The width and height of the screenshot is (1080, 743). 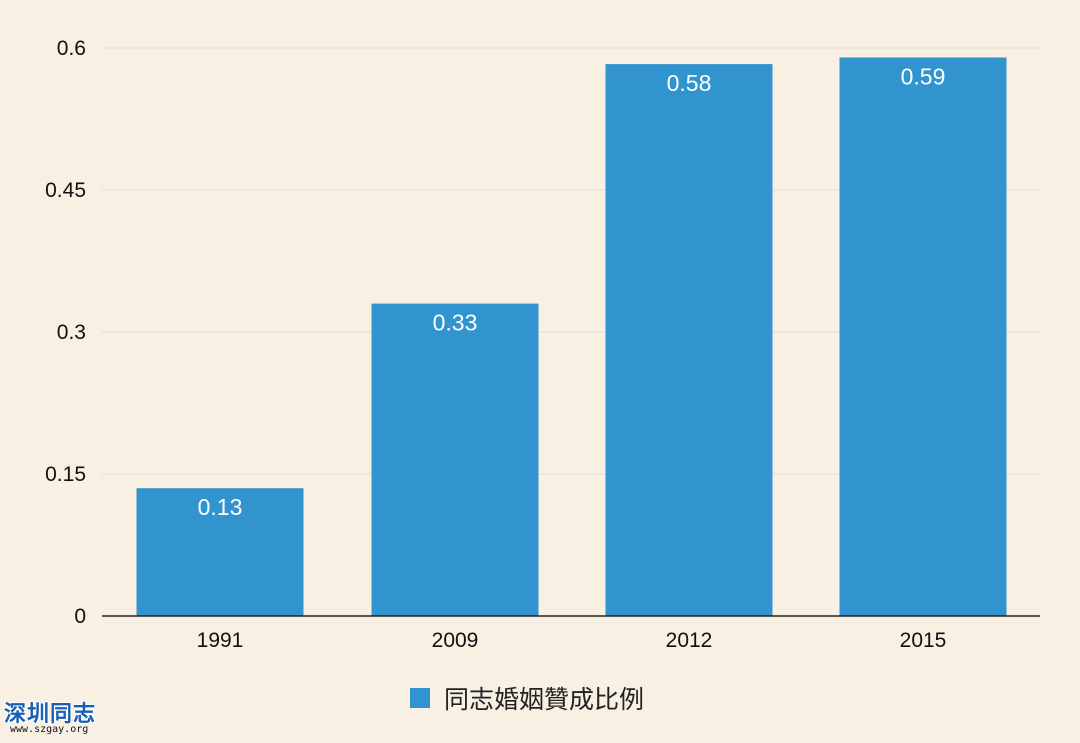 I want to click on watermark-url: www.szgay.org, so click(x=49, y=729).